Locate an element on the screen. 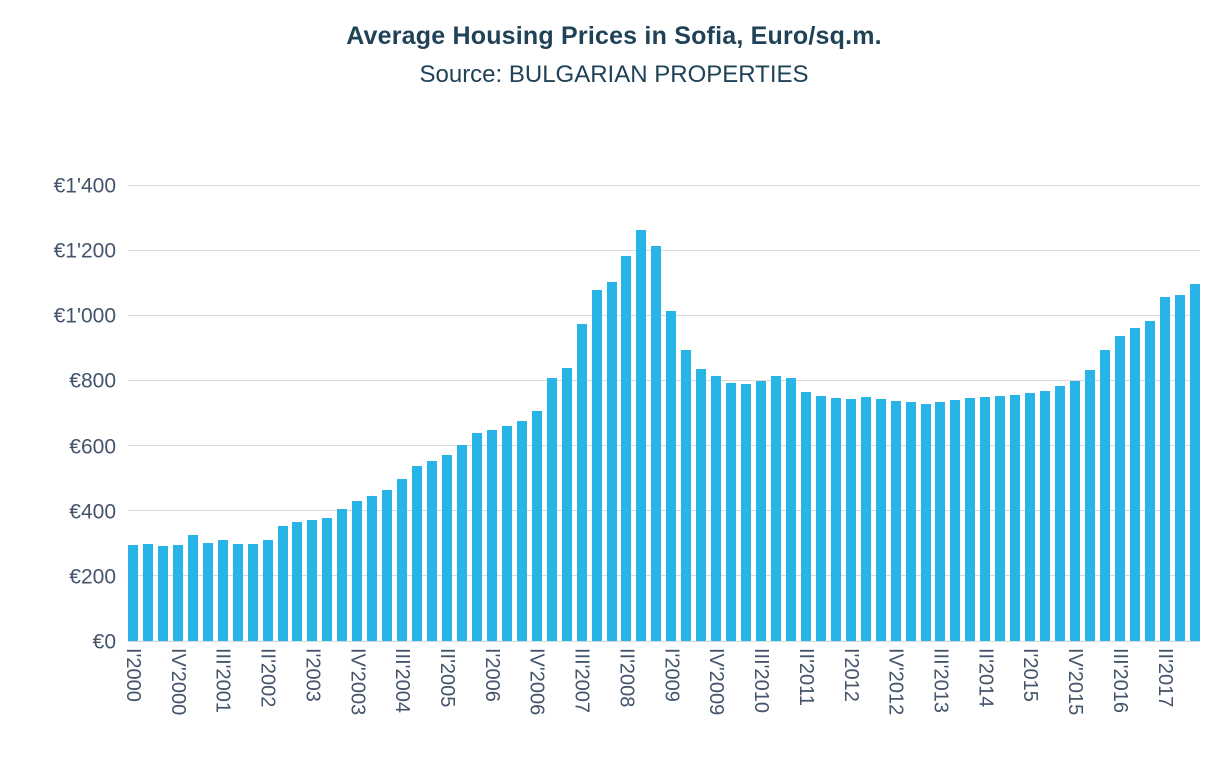  bar-ii-2015 is located at coordinates (1045, 515).